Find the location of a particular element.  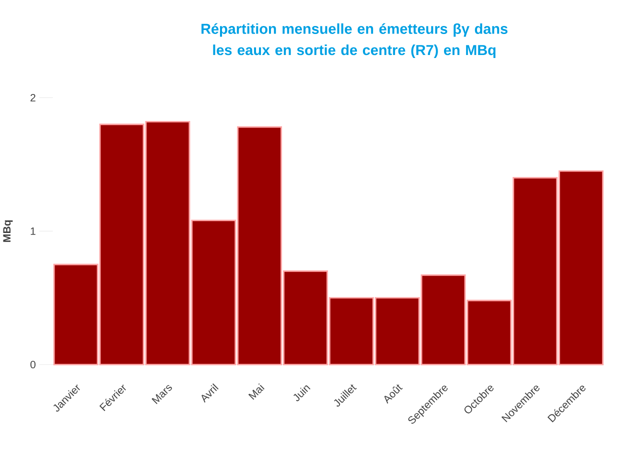

y-tick-label: 0 is located at coordinates (33, 364).